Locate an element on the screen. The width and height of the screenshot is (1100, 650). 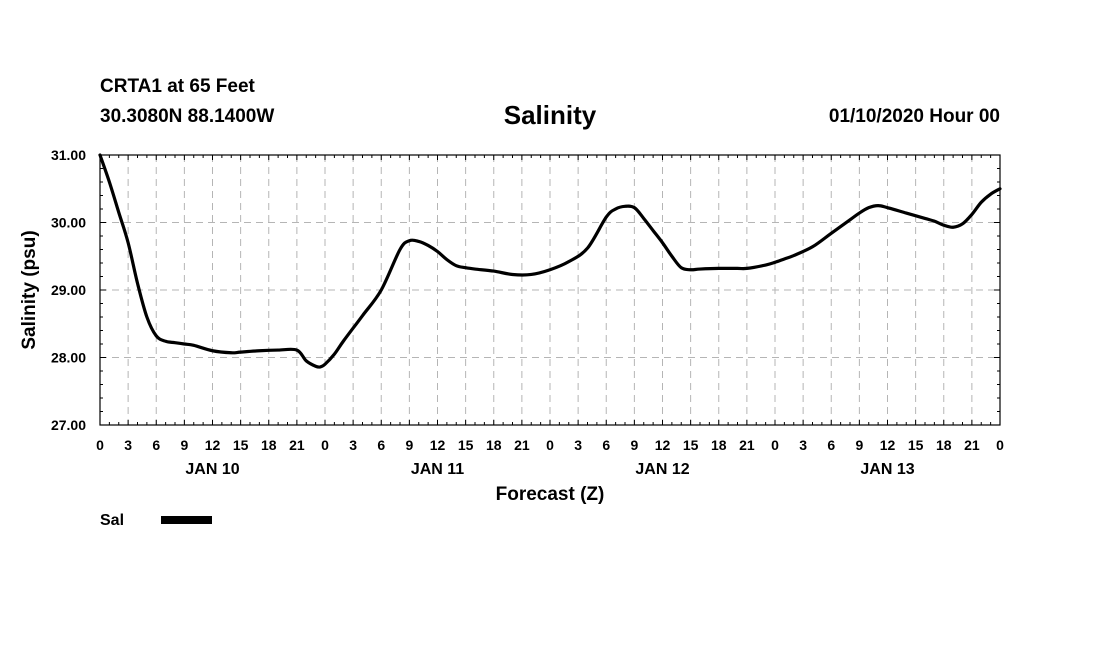
station-label: CRTA1 at 65 Feet is located at coordinates (177, 86).